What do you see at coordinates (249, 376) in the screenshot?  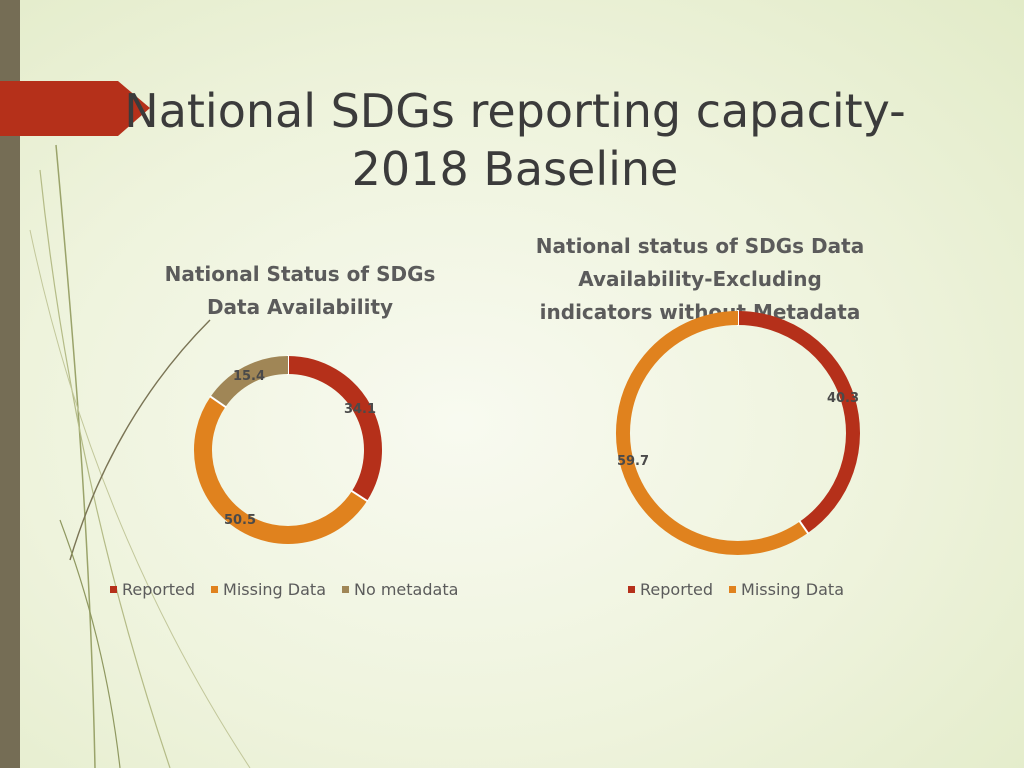 I see `chart-1-data-label-no-metadata: 15.4` at bounding box center [249, 376].